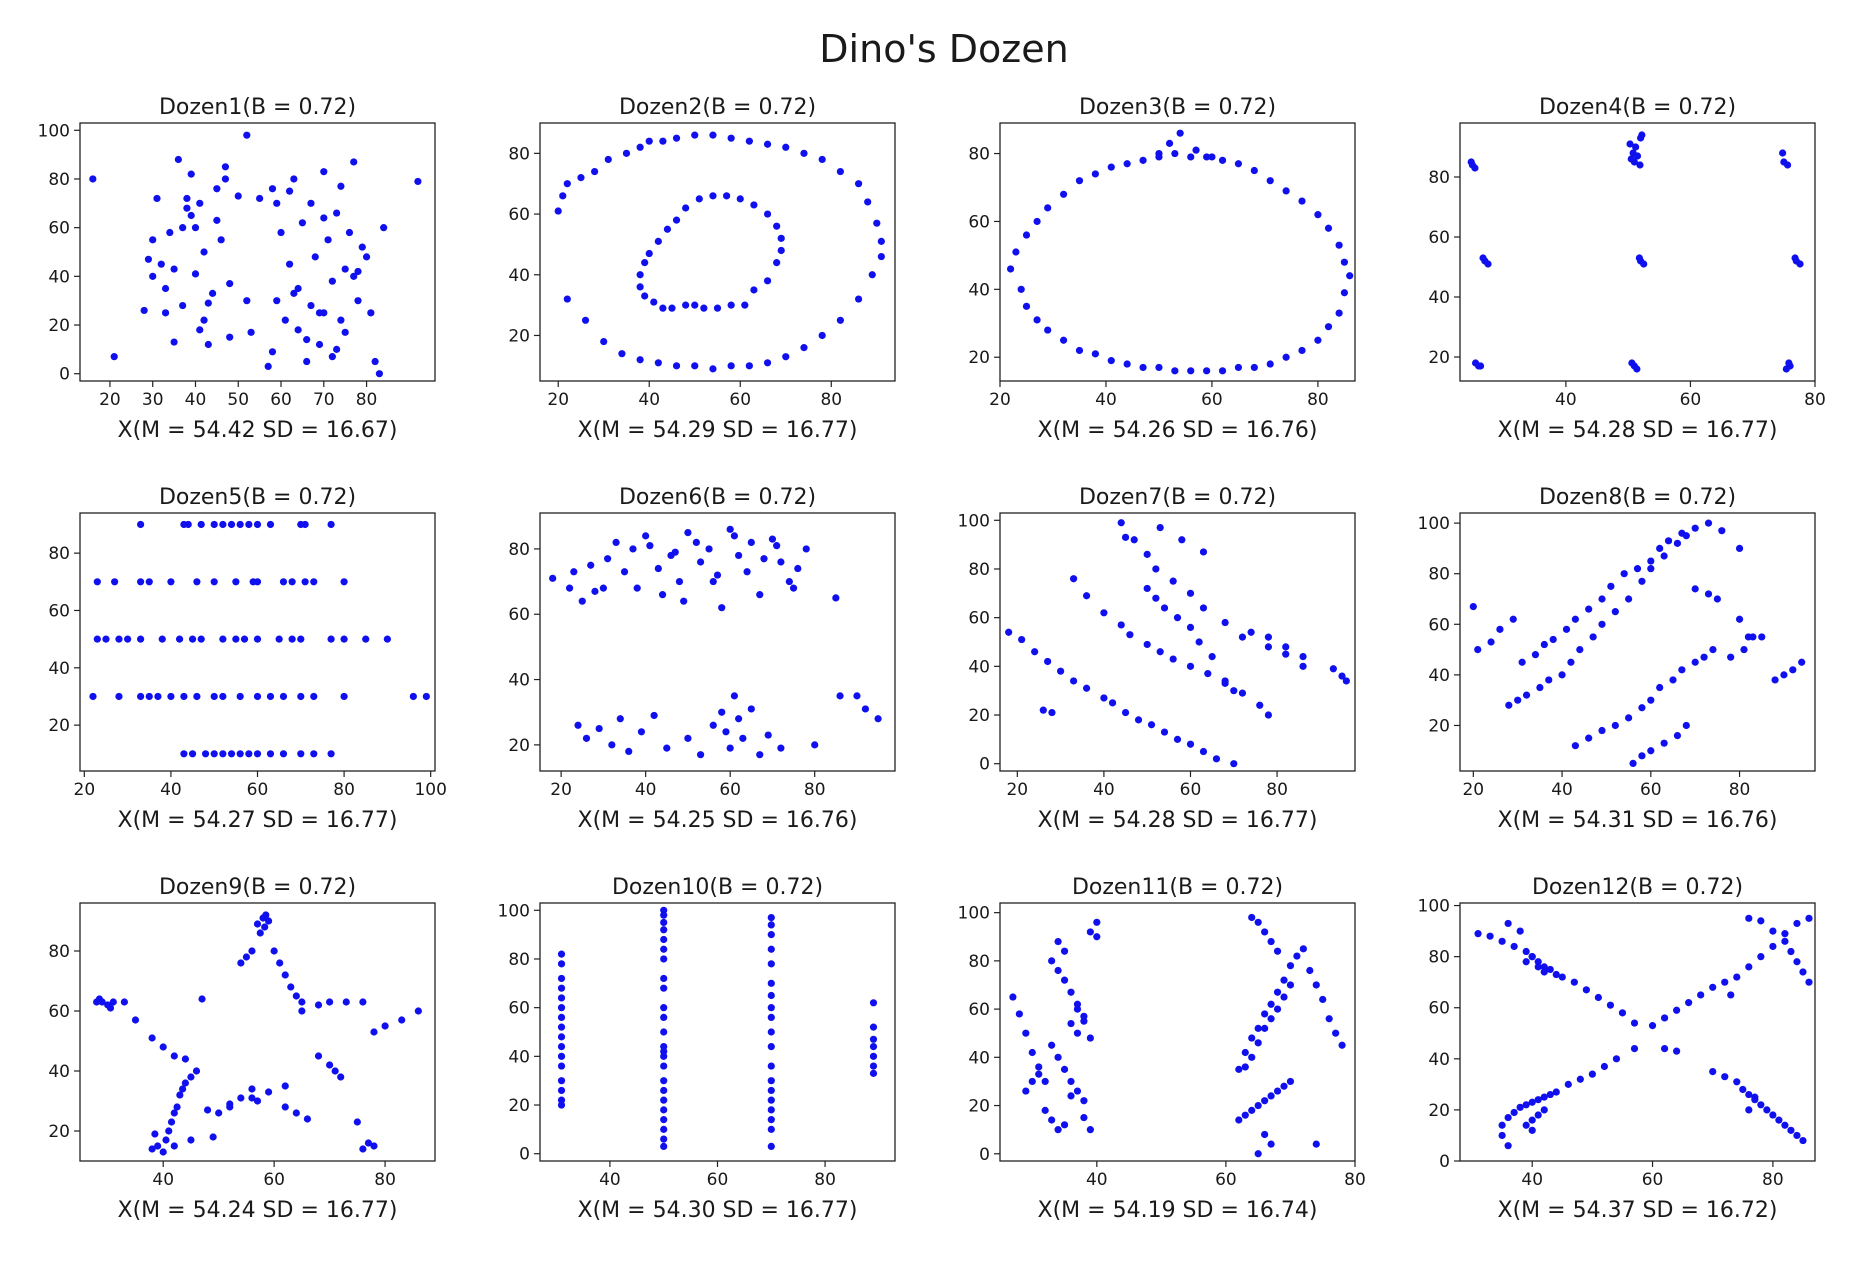  What do you see at coordinates (1097, 1180) in the screenshot?
I see `x-tick-label: 40` at bounding box center [1097, 1180].